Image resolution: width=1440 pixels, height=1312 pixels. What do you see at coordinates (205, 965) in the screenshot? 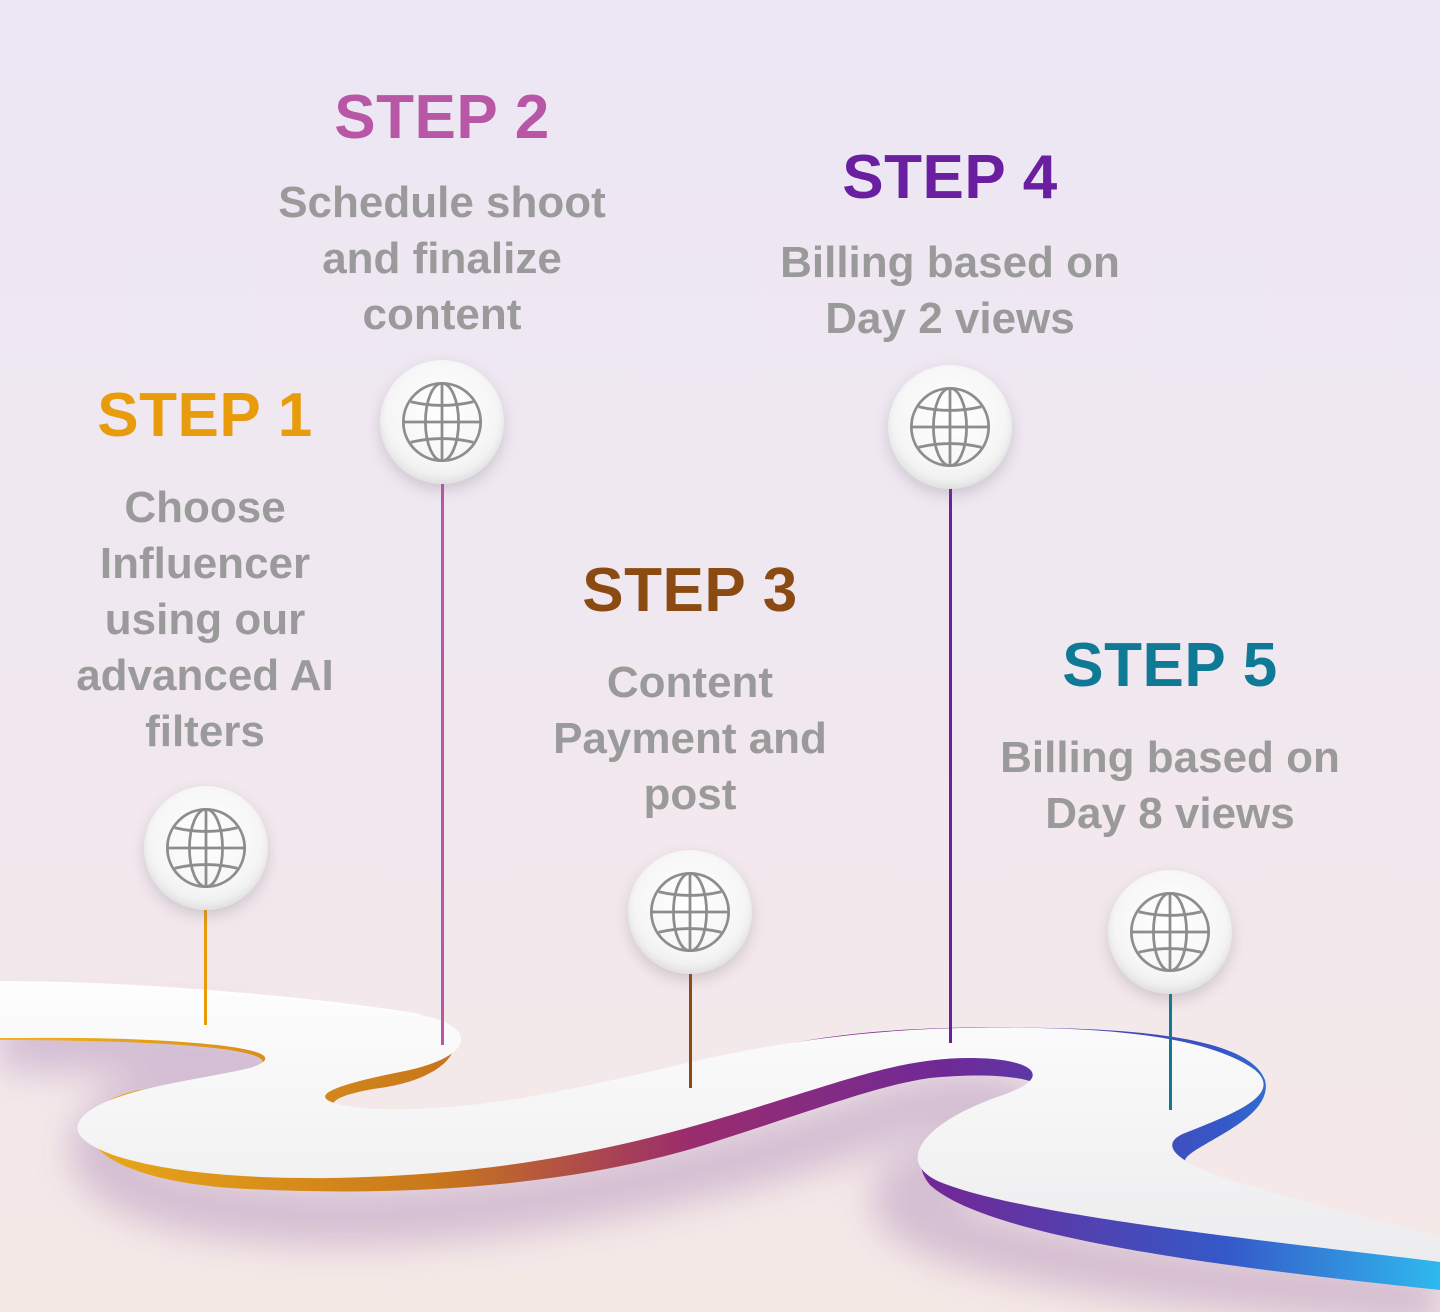
I see `step-1-pin-line` at bounding box center [205, 965].